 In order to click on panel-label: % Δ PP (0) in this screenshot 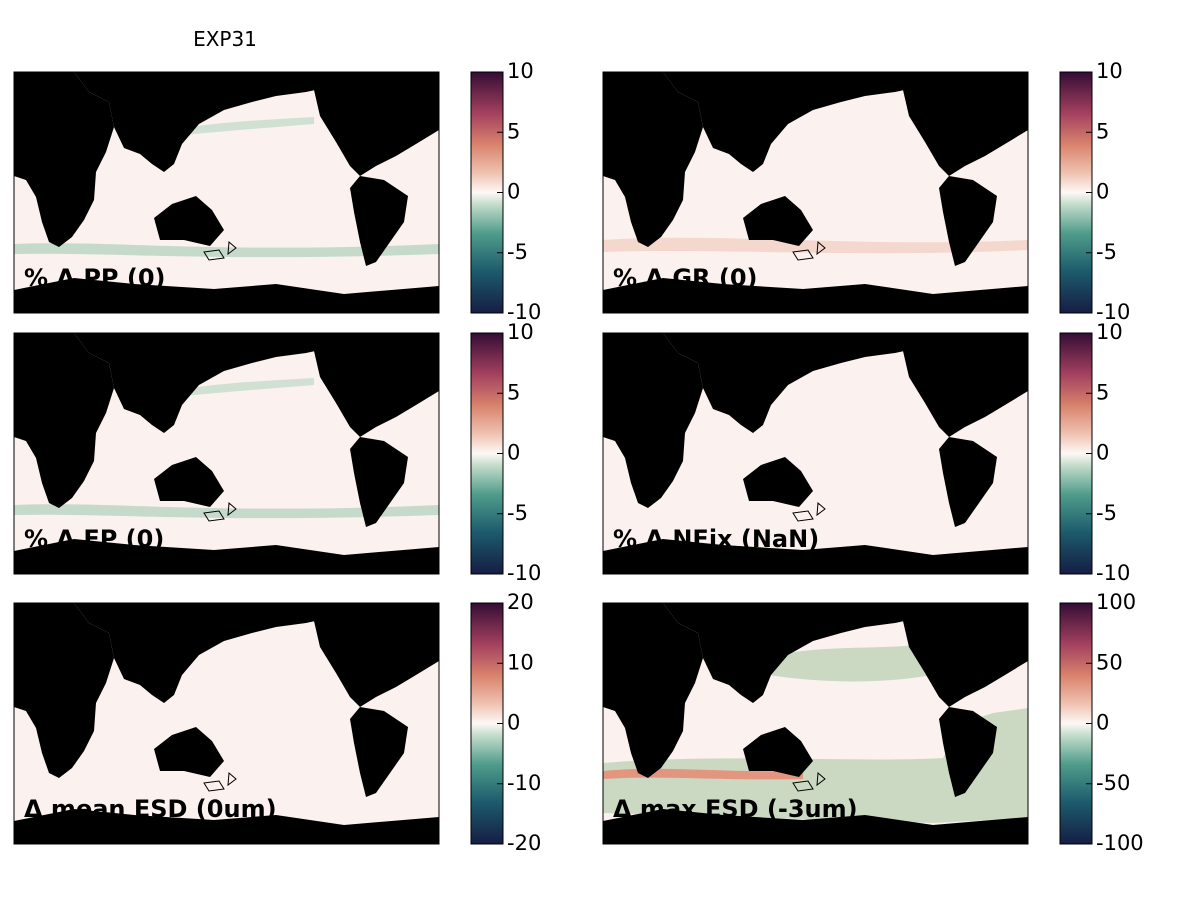, I will do `click(95, 278)`.